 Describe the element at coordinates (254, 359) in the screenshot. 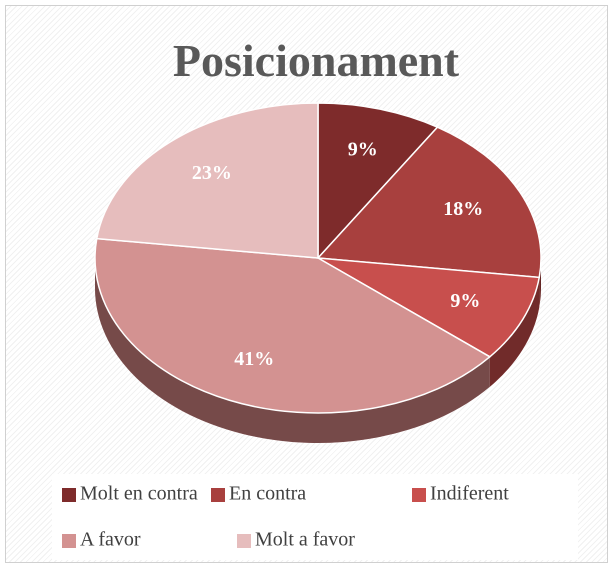

I see `data-label: 41%` at that location.